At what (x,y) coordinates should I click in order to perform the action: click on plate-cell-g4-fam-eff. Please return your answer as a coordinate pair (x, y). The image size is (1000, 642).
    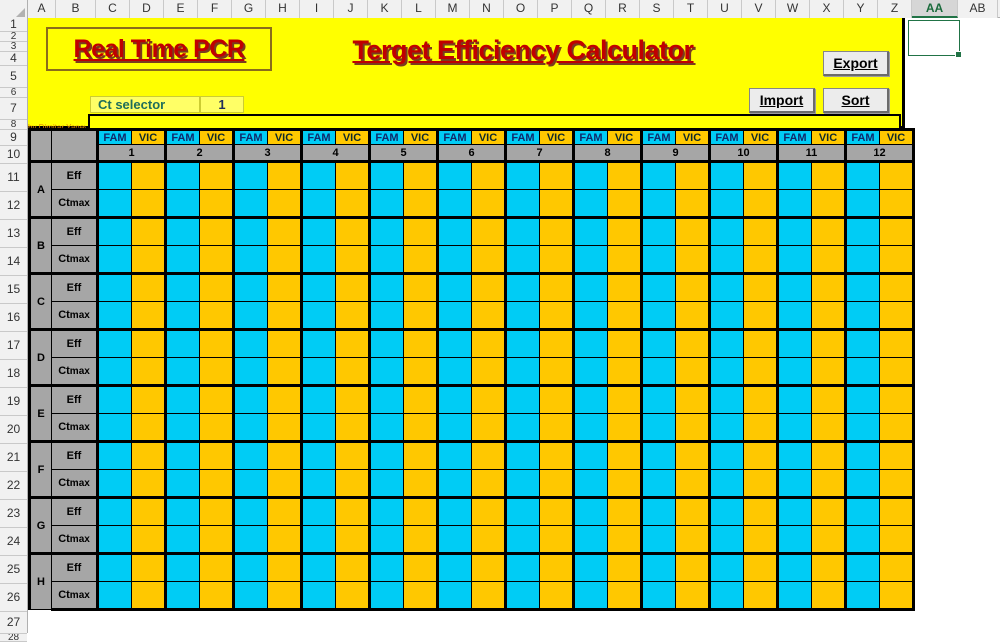
    Looking at the image, I should click on (318, 511).